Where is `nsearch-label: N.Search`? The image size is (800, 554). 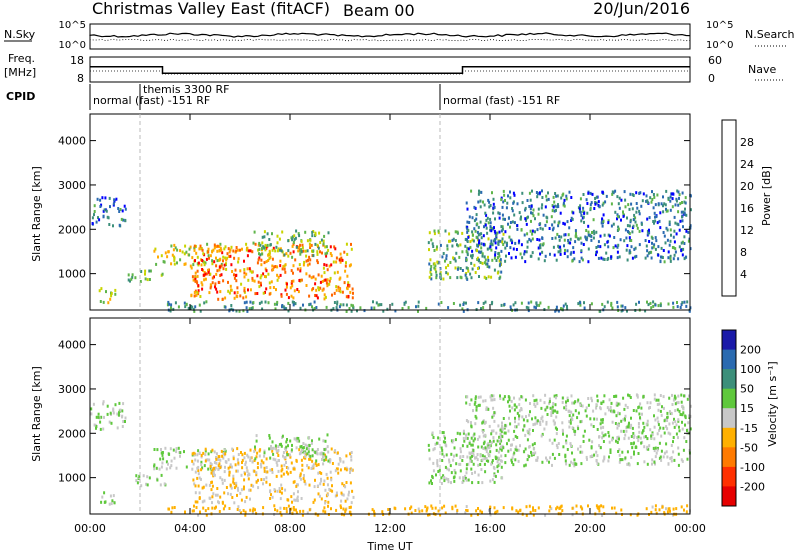
nsearch-label: N.Search is located at coordinates (770, 34).